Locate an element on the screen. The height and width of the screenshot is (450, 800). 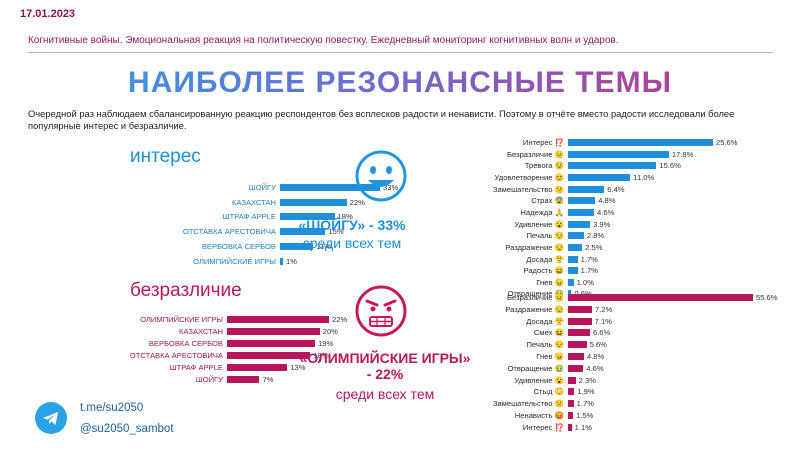
emotion-top-value-label: 3.9% is located at coordinates (602, 224).